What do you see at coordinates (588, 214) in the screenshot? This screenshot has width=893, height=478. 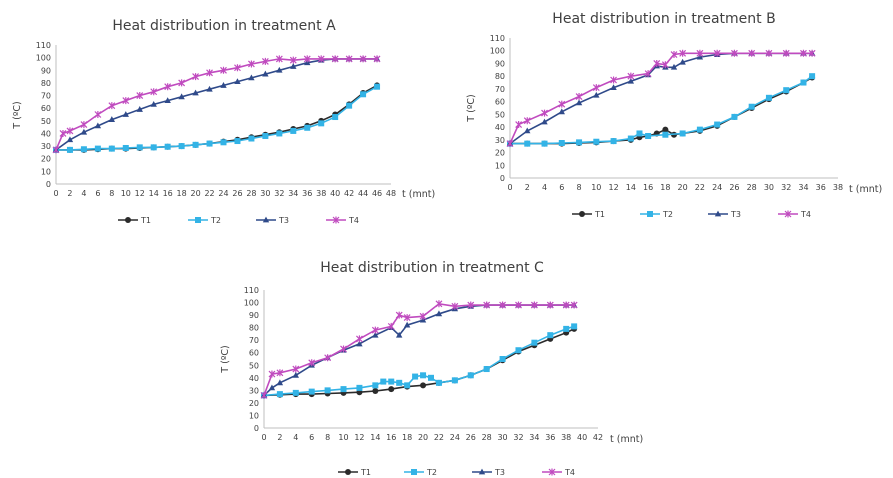 I see `legend-item-t1: T1` at bounding box center [588, 214].